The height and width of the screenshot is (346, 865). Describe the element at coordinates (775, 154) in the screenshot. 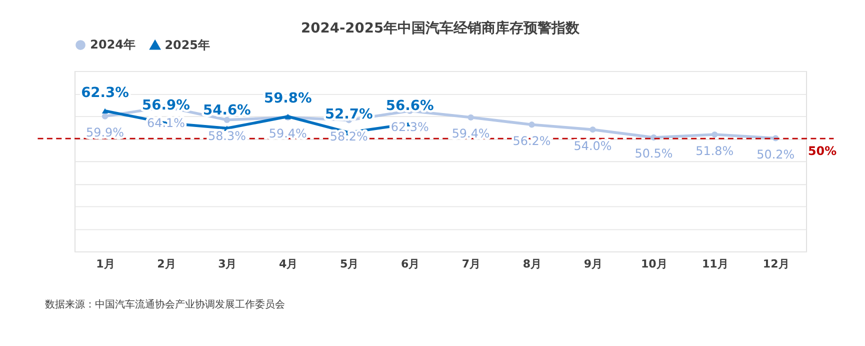

I see `data-label: 50.2%` at that location.